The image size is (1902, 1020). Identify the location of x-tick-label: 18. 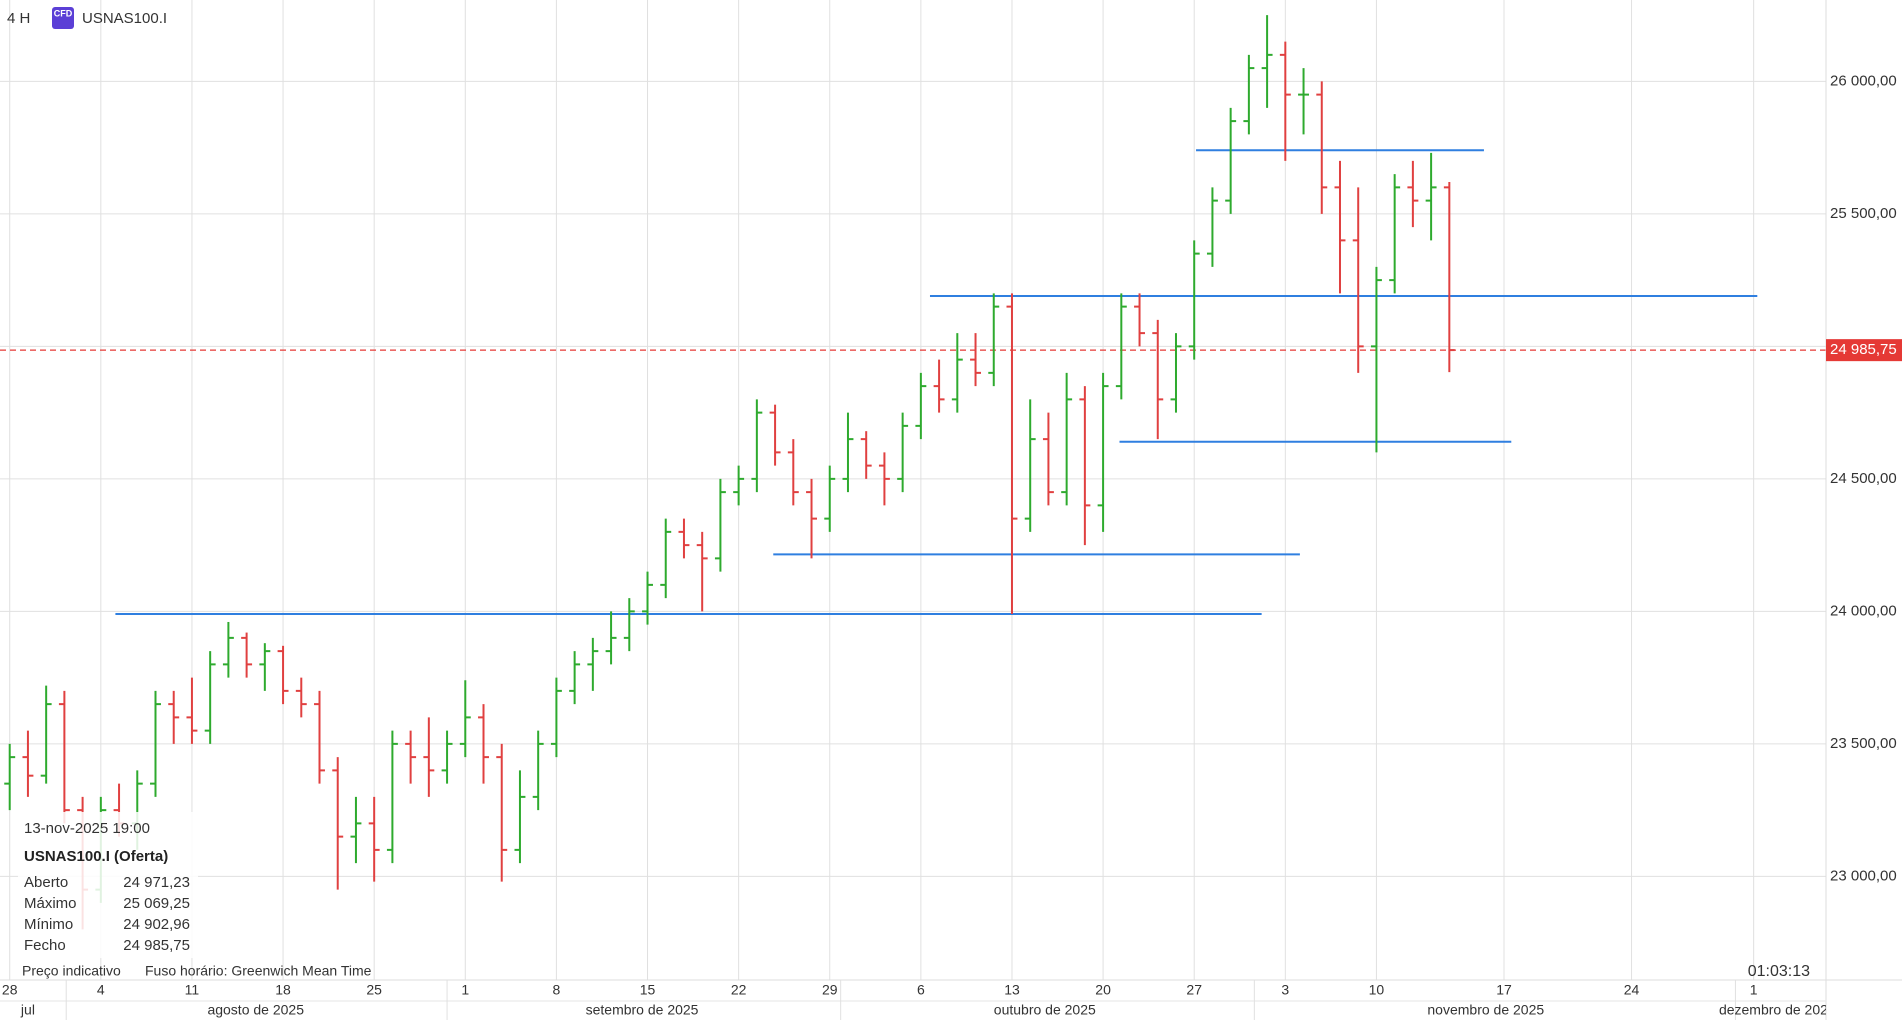
(283, 990).